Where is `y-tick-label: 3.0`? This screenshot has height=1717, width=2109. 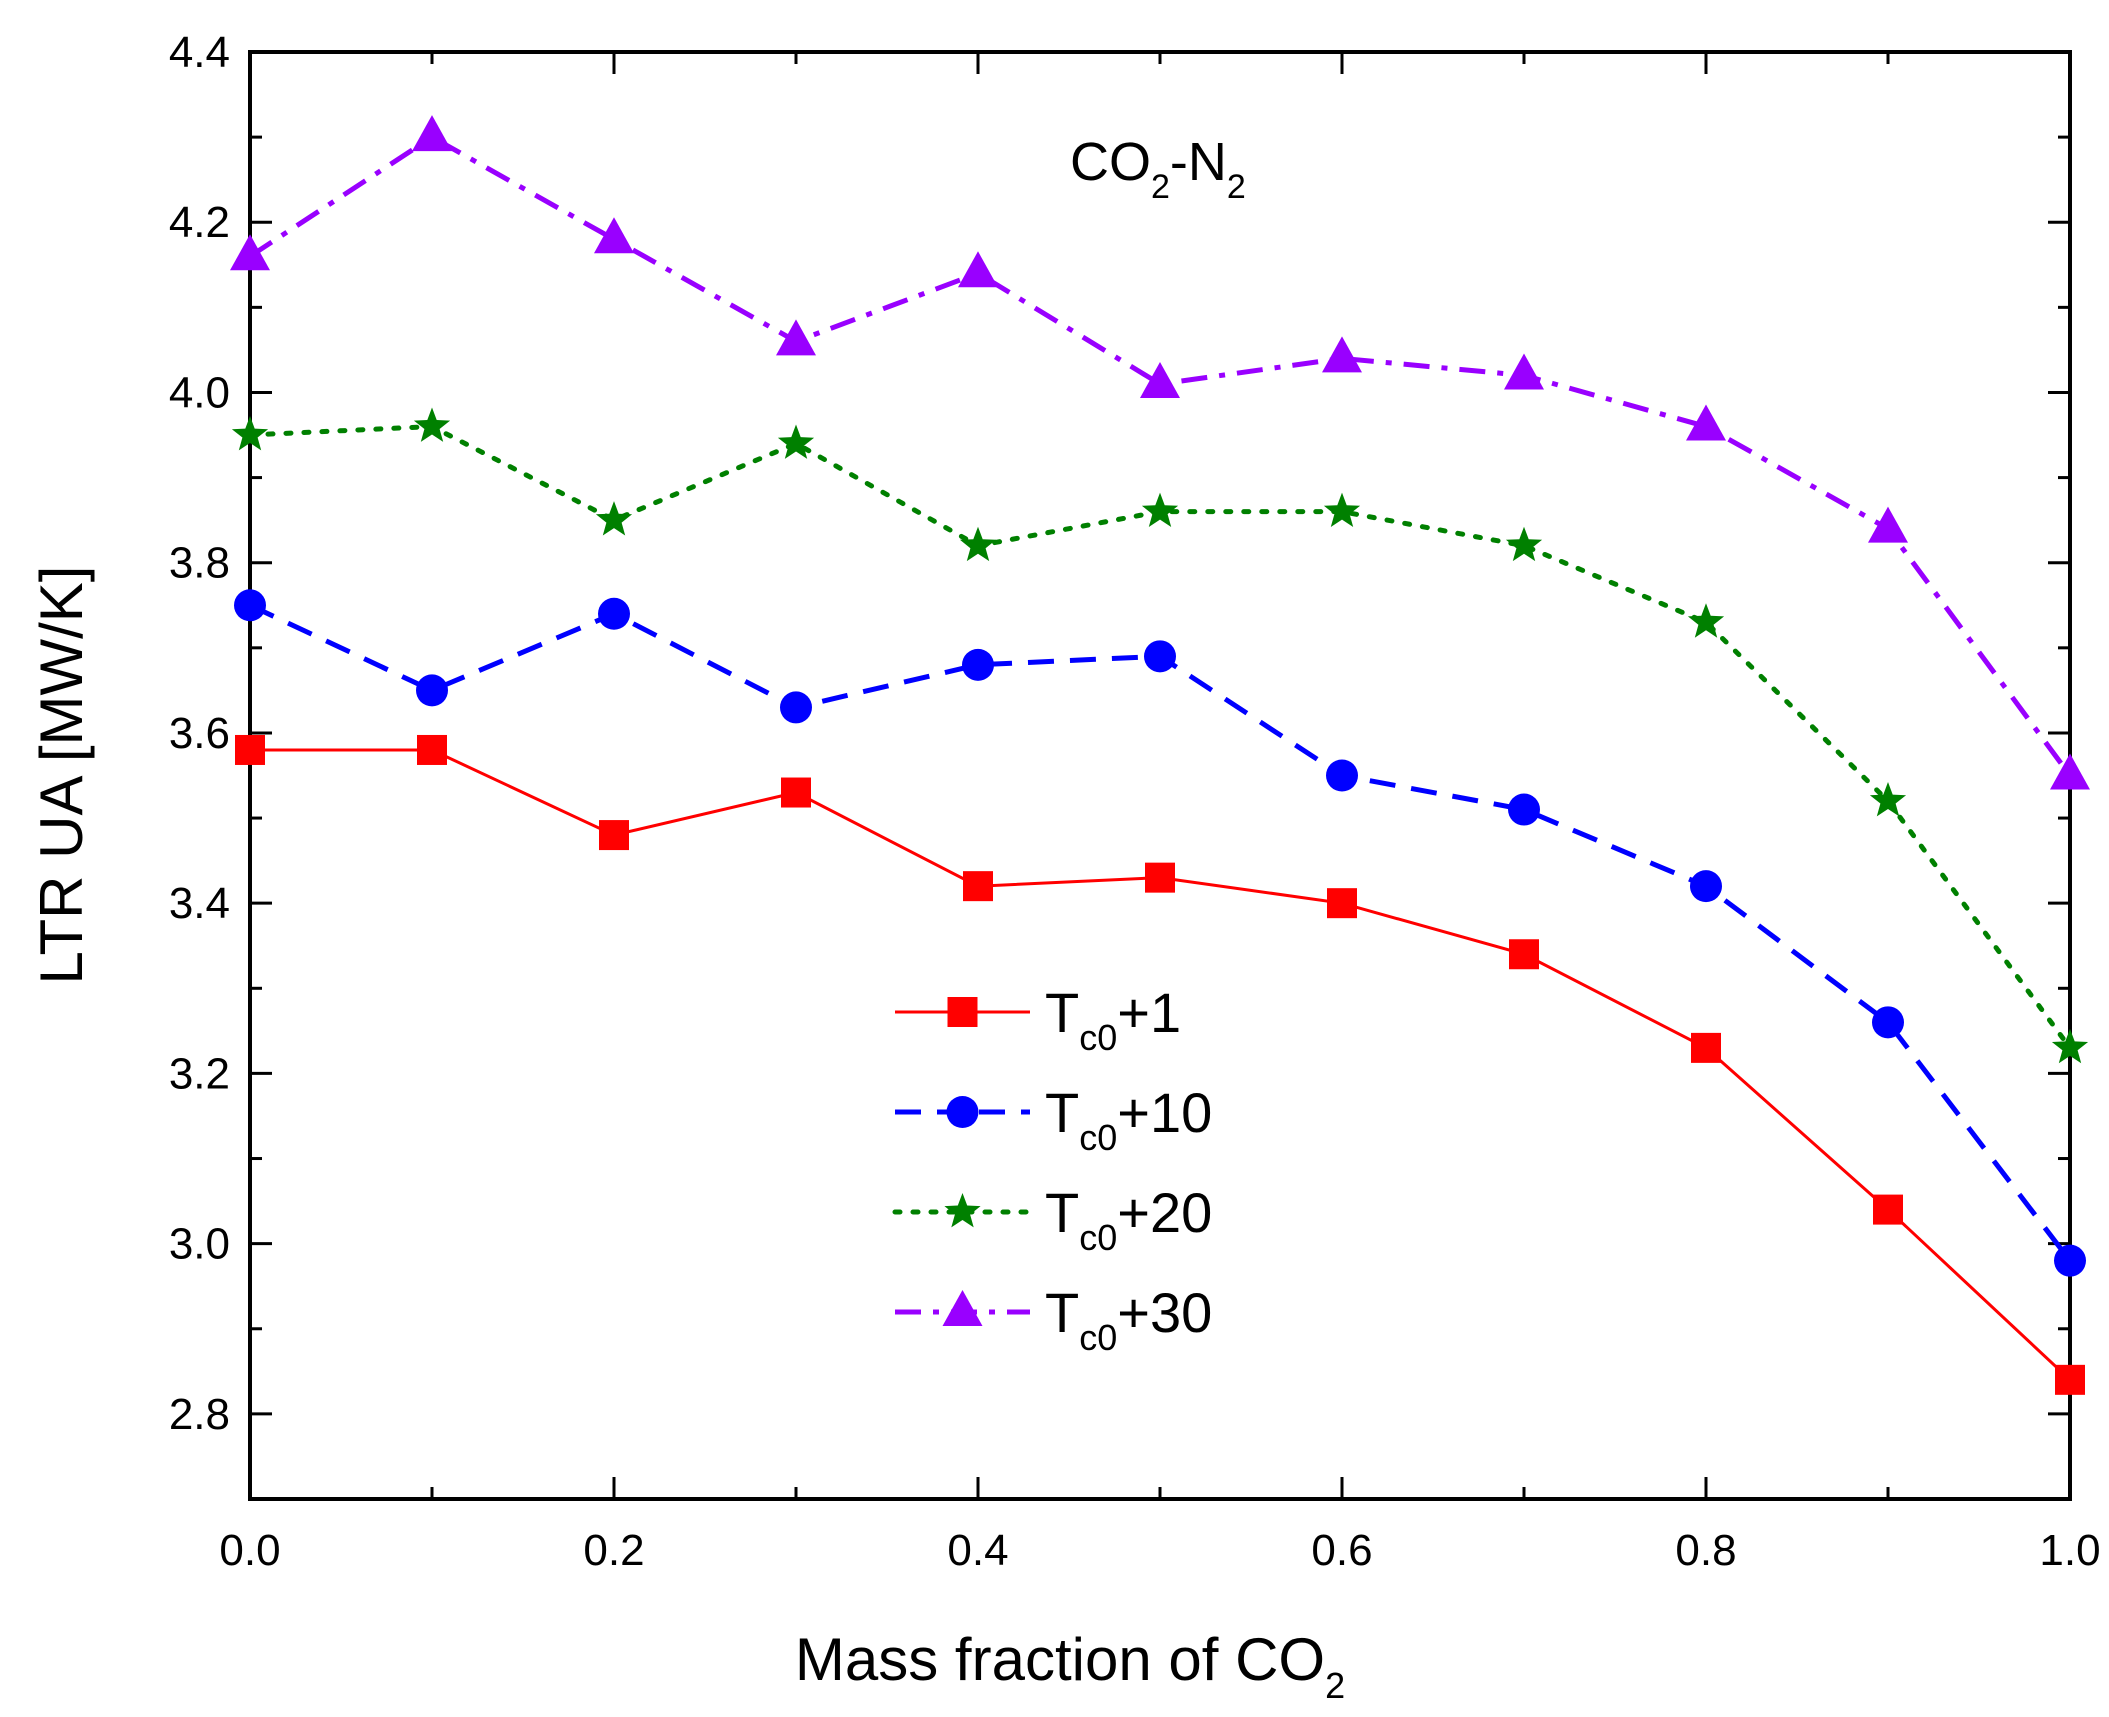 y-tick-label: 3.0 is located at coordinates (199, 1244).